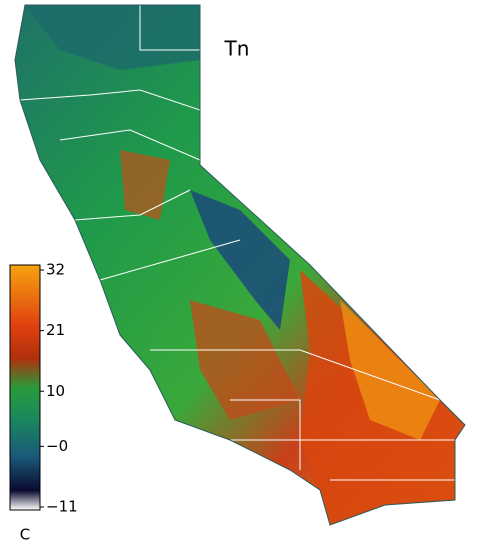  Describe the element at coordinates (237, 49) in the screenshot. I see `map-title: Tn` at that location.